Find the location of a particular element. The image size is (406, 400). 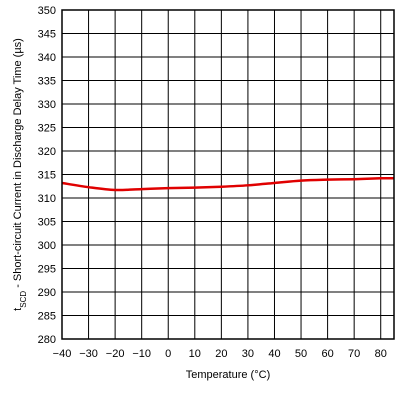

y-tick-label: 300 is located at coordinates (47, 246).